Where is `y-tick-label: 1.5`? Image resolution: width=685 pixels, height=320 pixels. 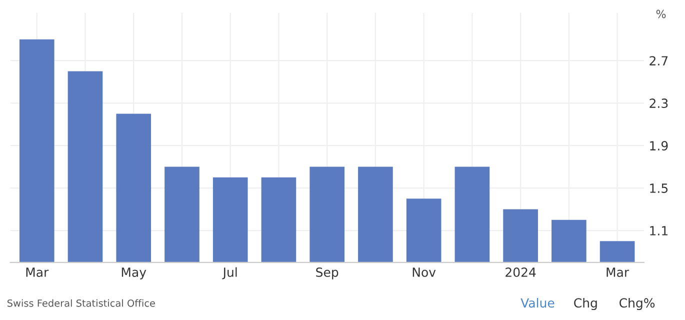 y-tick-label: 1.5 is located at coordinates (659, 188).